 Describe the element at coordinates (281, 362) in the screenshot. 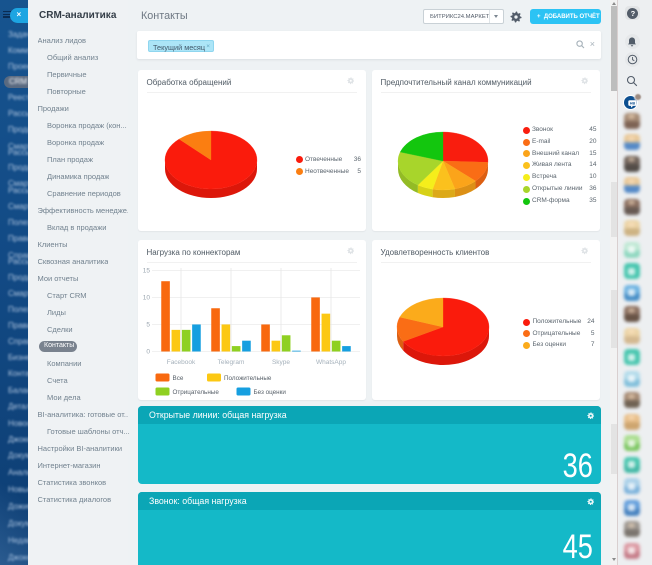

I see `svg-text: Skype` at that location.